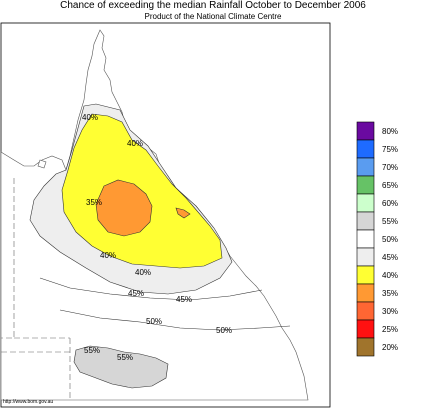 Image resolution: width=426 pixels, height=409 pixels. What do you see at coordinates (28, 402) in the screenshot?
I see `footer-url: http://www.bom.gov.au` at bounding box center [28, 402].